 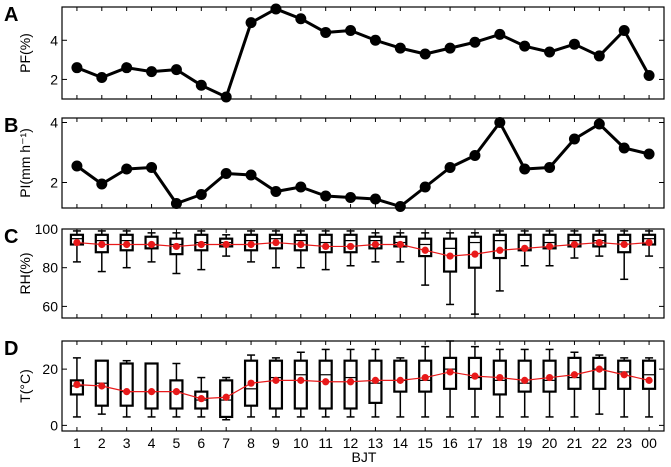 I want to click on y-tick-label: 100, so click(x=47, y=229).